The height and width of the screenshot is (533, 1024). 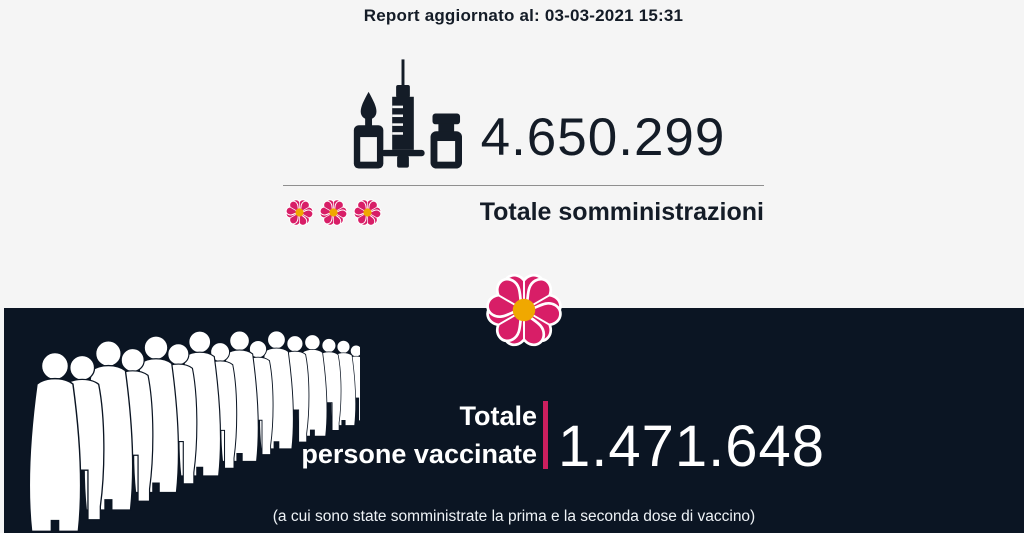 I want to click on divider-line, so click(x=523, y=185).